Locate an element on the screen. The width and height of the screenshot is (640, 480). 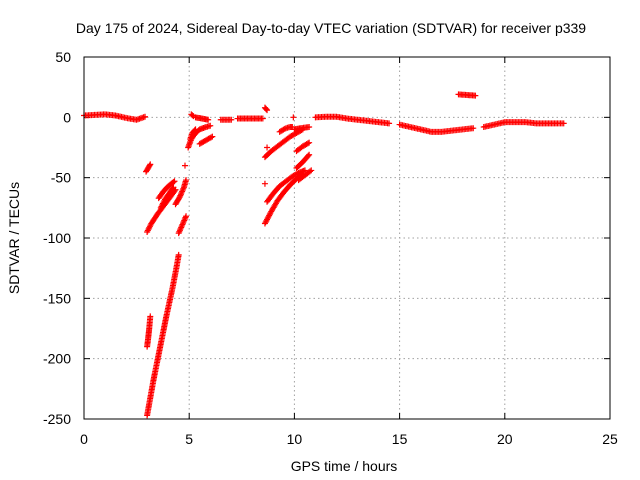
y-tick-label: 50 is located at coordinates (63, 57).